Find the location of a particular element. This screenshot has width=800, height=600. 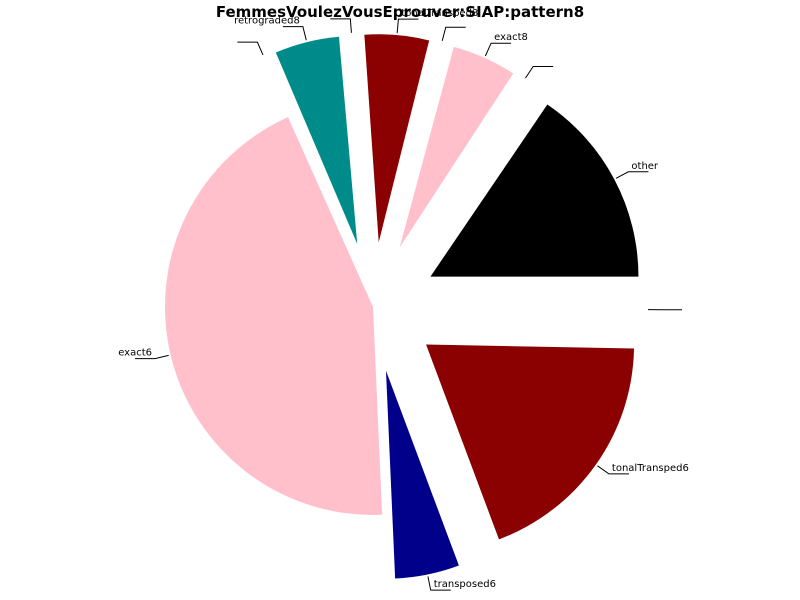

slice-label-exact6: exact6 is located at coordinates (135, 353).